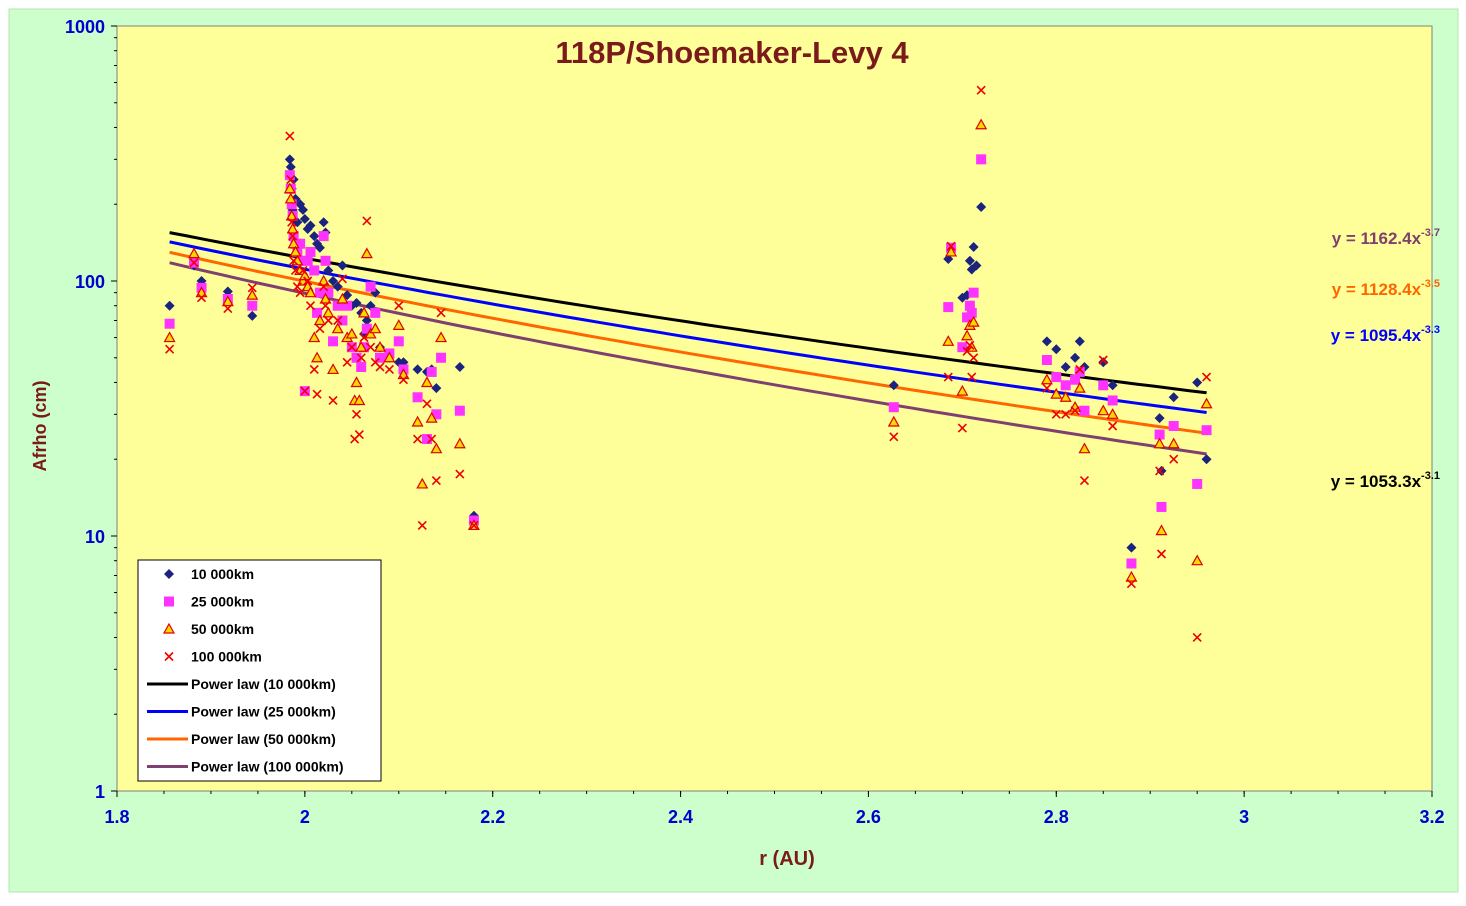 The image size is (1466, 906). I want to click on legend-label: Power law (100 000km), so click(267, 767).